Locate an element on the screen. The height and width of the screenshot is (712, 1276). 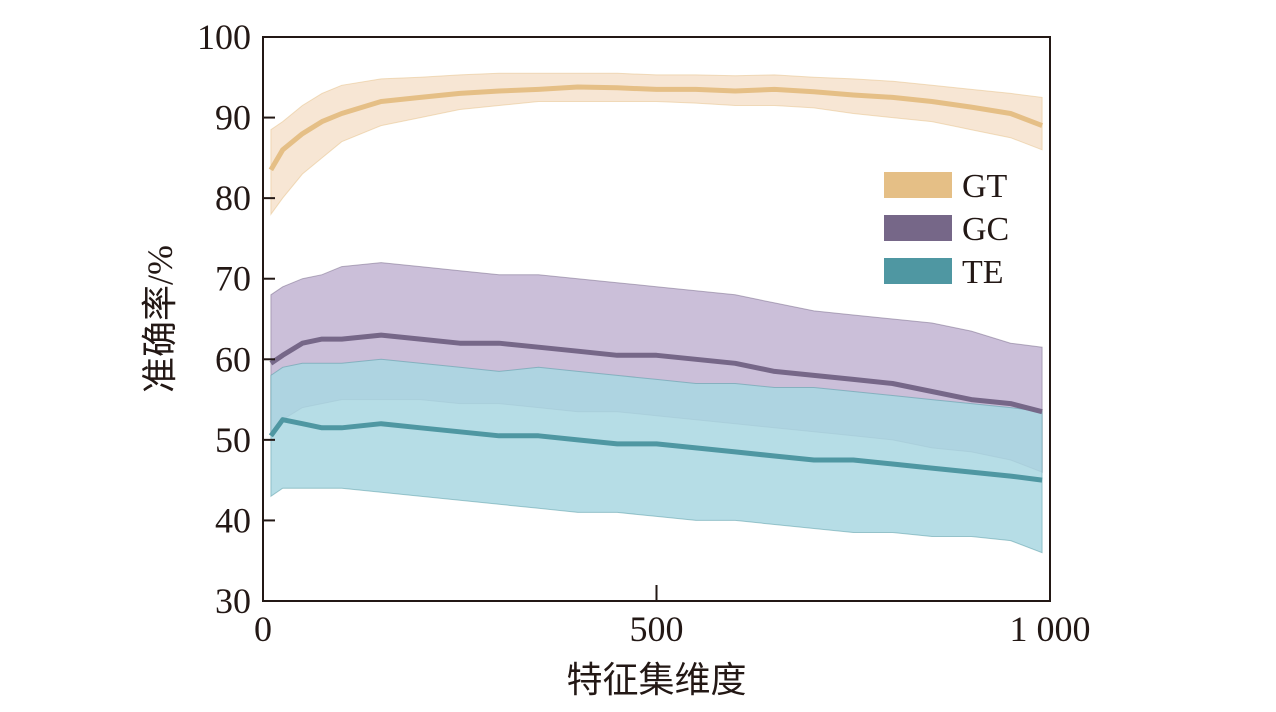
legend-swatch-te is located at coordinates (918, 271).